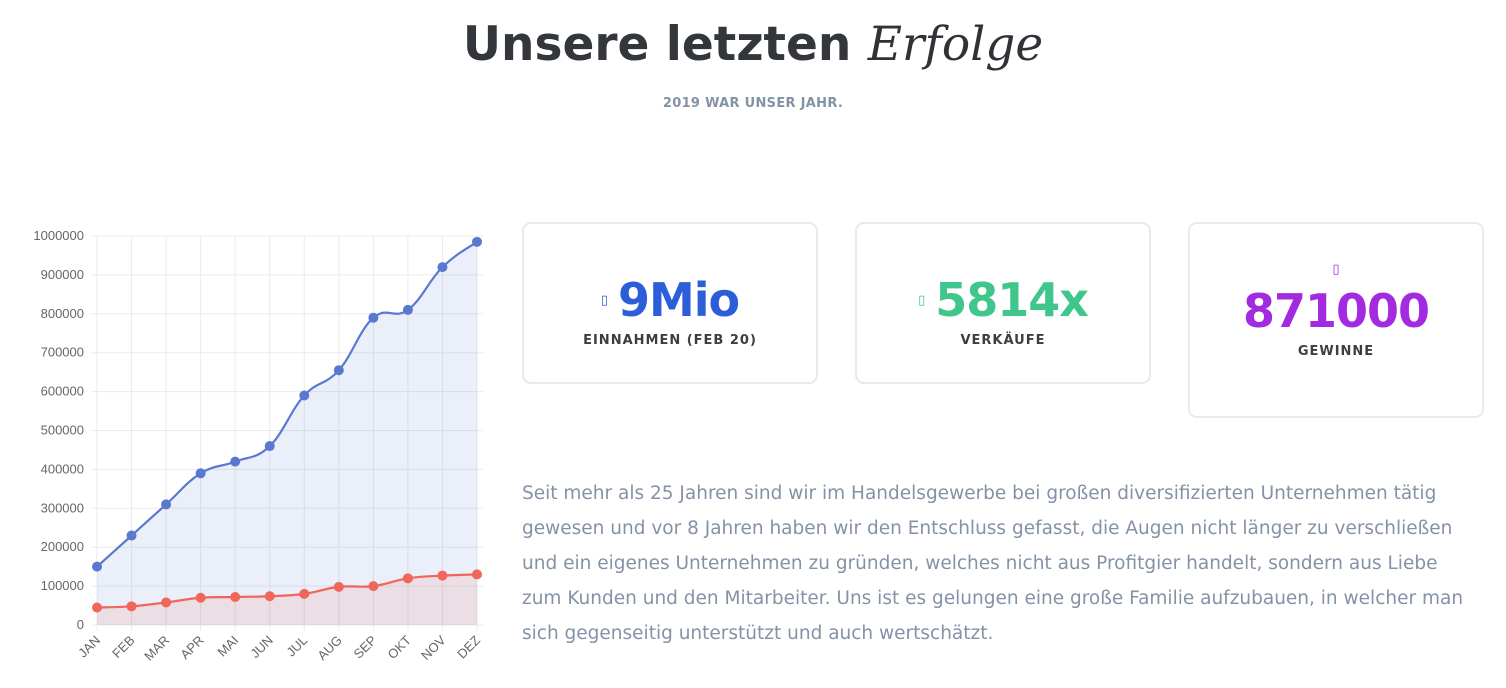 The image size is (1506, 688). I want to click on y-tick-label: 900000, so click(62, 274).